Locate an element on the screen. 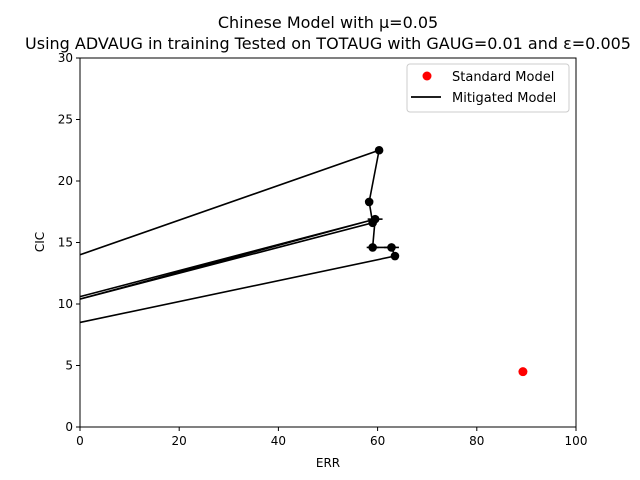  y-tick-label: 15 is located at coordinates (65, 243).